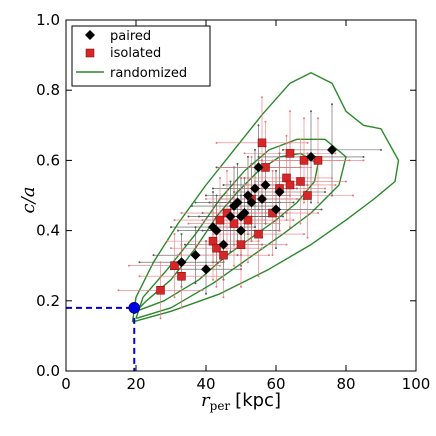 This screenshot has height=436, width=436. Describe the element at coordinates (48, 301) in the screenshot. I see `y-tick-label: 0.2` at that location.